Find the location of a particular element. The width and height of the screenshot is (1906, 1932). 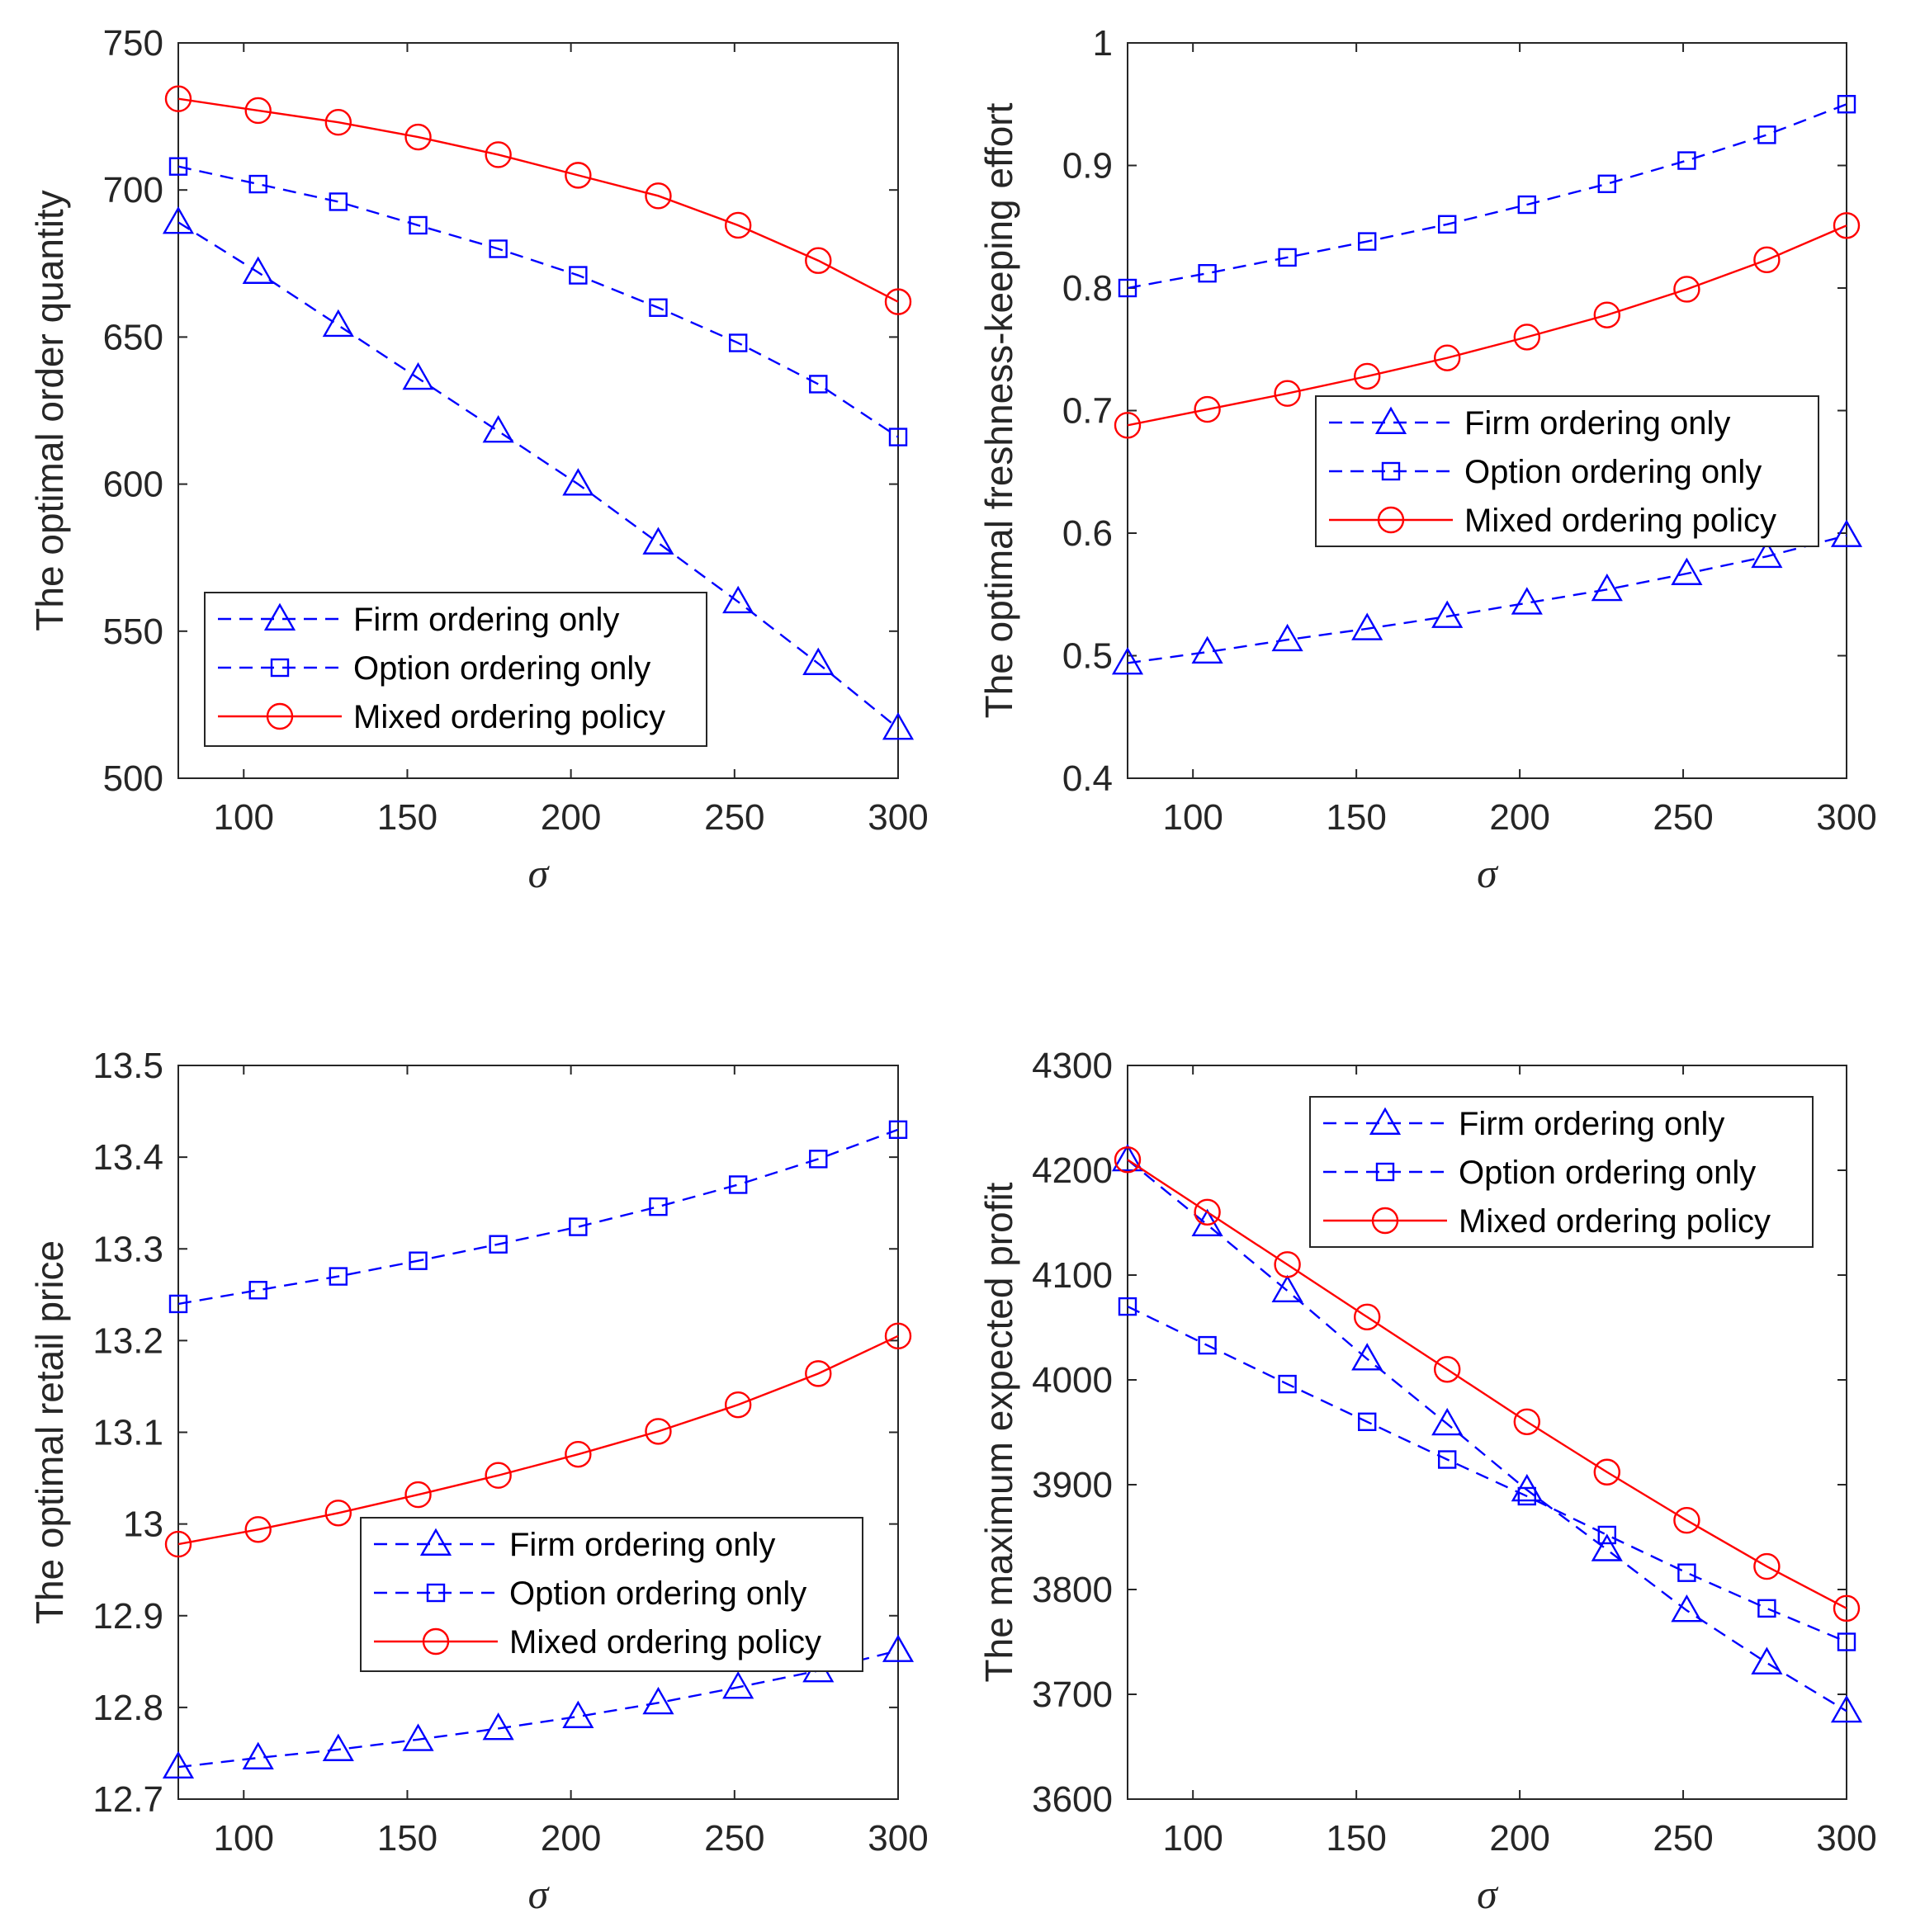

y-tick-label: 4200 is located at coordinates (1072, 1170).